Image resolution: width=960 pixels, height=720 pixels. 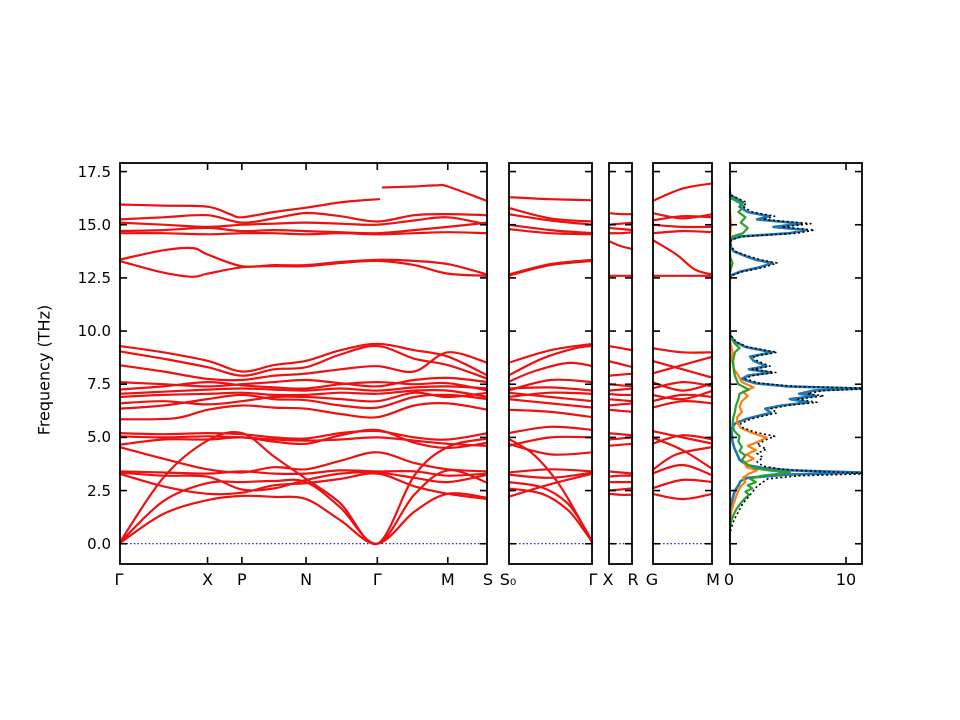 I want to click on y-tick-label-2.5: 2.5, so click(x=99, y=490).